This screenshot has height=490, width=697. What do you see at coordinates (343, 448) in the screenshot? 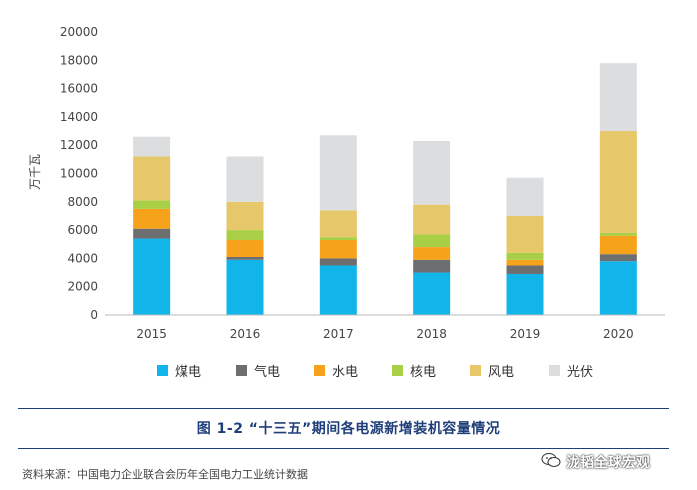
I see `caption-rule-bottom` at bounding box center [343, 448].